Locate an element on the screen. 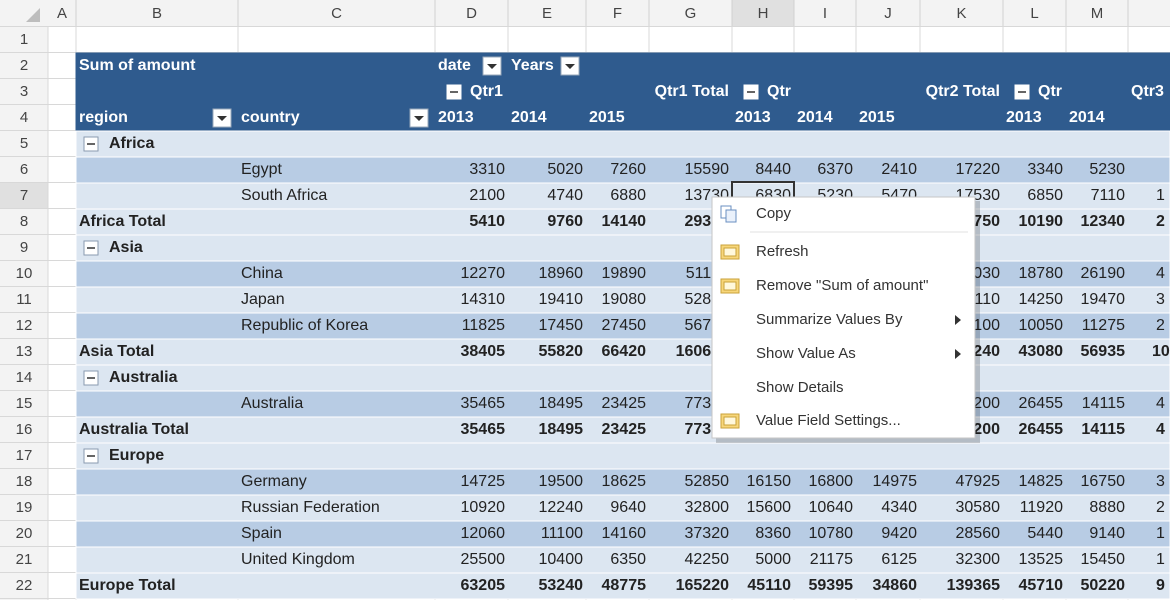 The height and width of the screenshot is (600, 1170). cell: 66420 is located at coordinates (624, 351).